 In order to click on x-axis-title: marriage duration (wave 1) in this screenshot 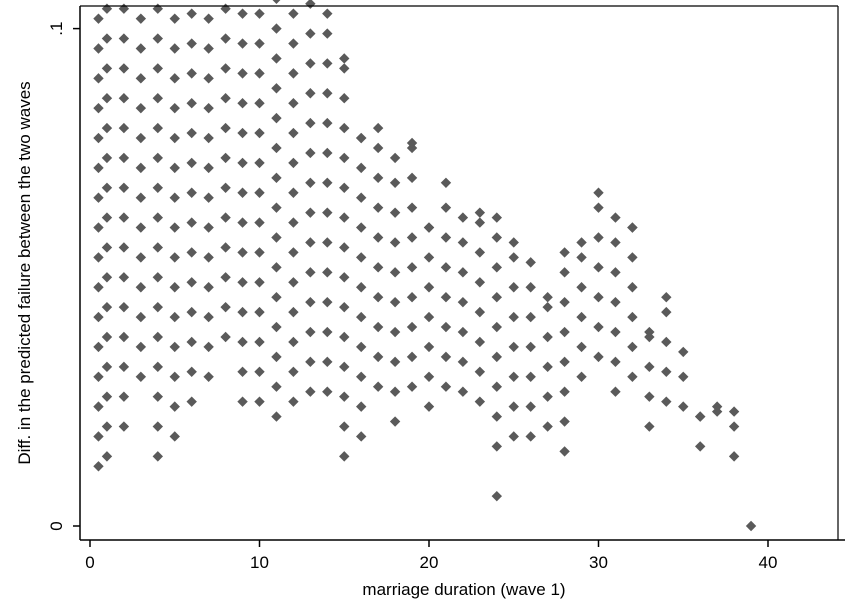, I will do `click(463, 589)`.